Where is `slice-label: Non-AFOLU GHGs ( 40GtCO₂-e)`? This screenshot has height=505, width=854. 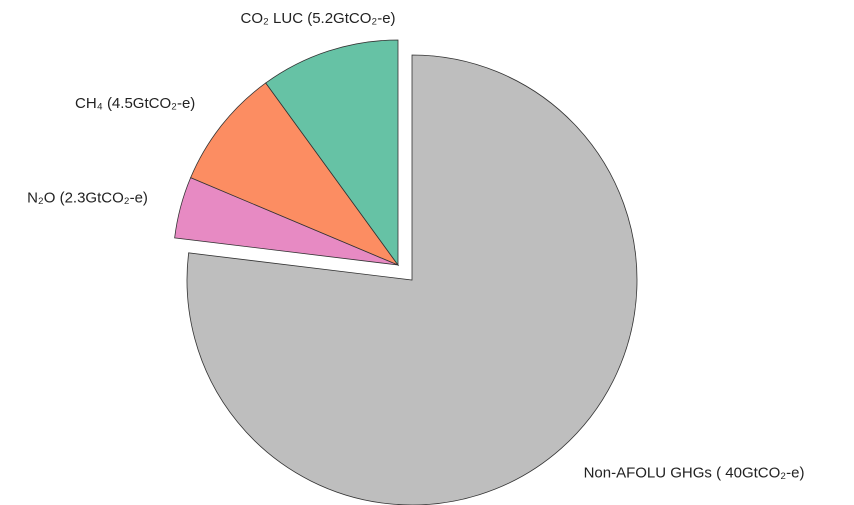
slice-label: Non-AFOLU GHGs ( 40GtCO₂-e) is located at coordinates (694, 473).